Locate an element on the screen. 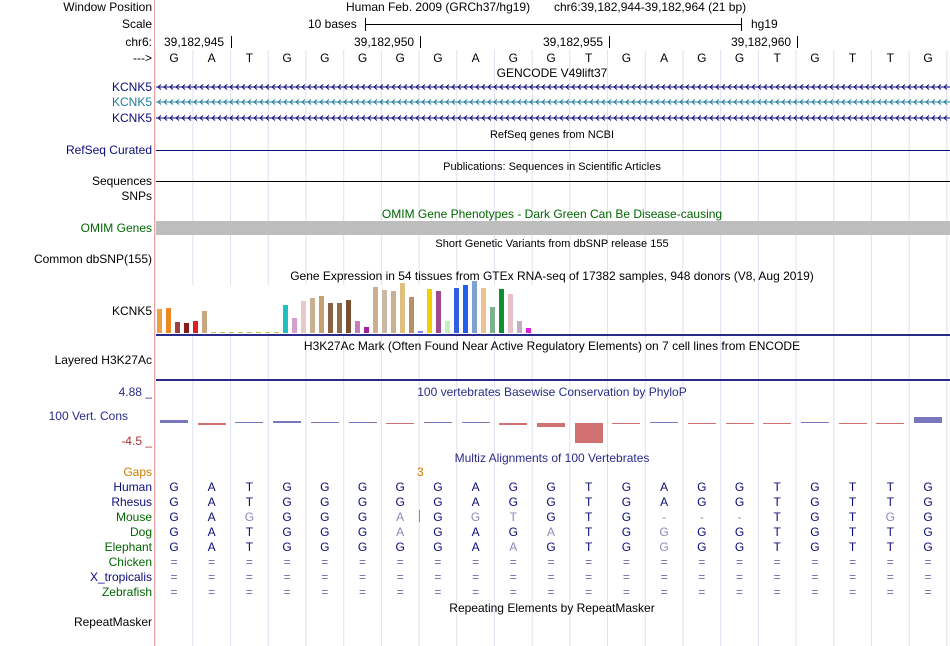 The height and width of the screenshot is (646, 950). gencode-kcnk5-1-label: KCNK5 is located at coordinates (131, 87).